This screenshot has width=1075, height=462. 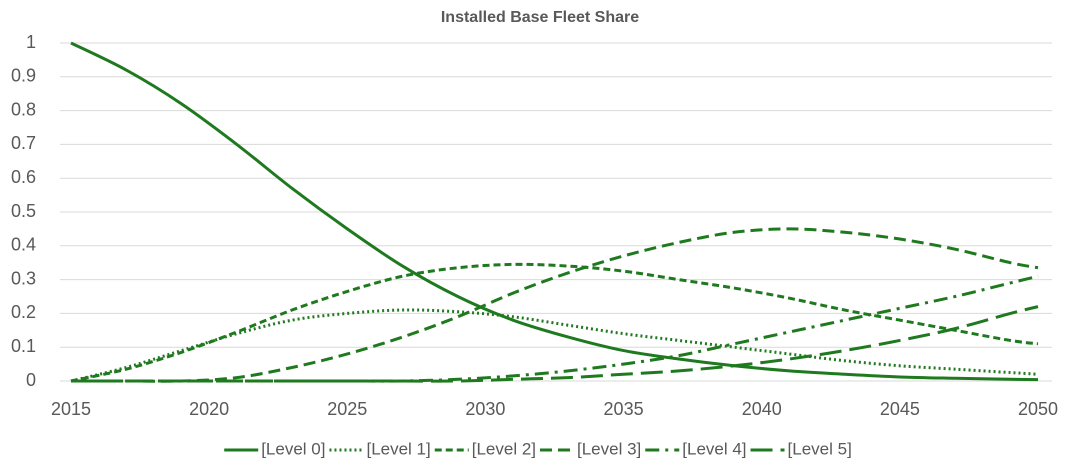 What do you see at coordinates (209, 409) in the screenshot?
I see `x-tick-label: 2020` at bounding box center [209, 409].